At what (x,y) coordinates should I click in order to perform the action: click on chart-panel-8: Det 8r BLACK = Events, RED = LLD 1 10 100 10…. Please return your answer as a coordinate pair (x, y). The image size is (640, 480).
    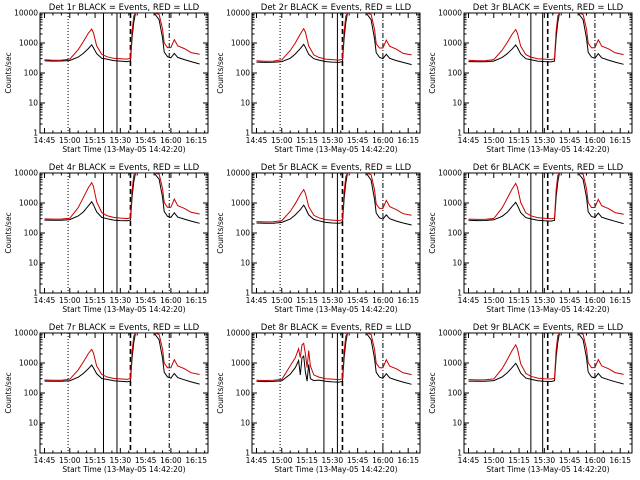
    Looking at the image, I should click on (318, 398).